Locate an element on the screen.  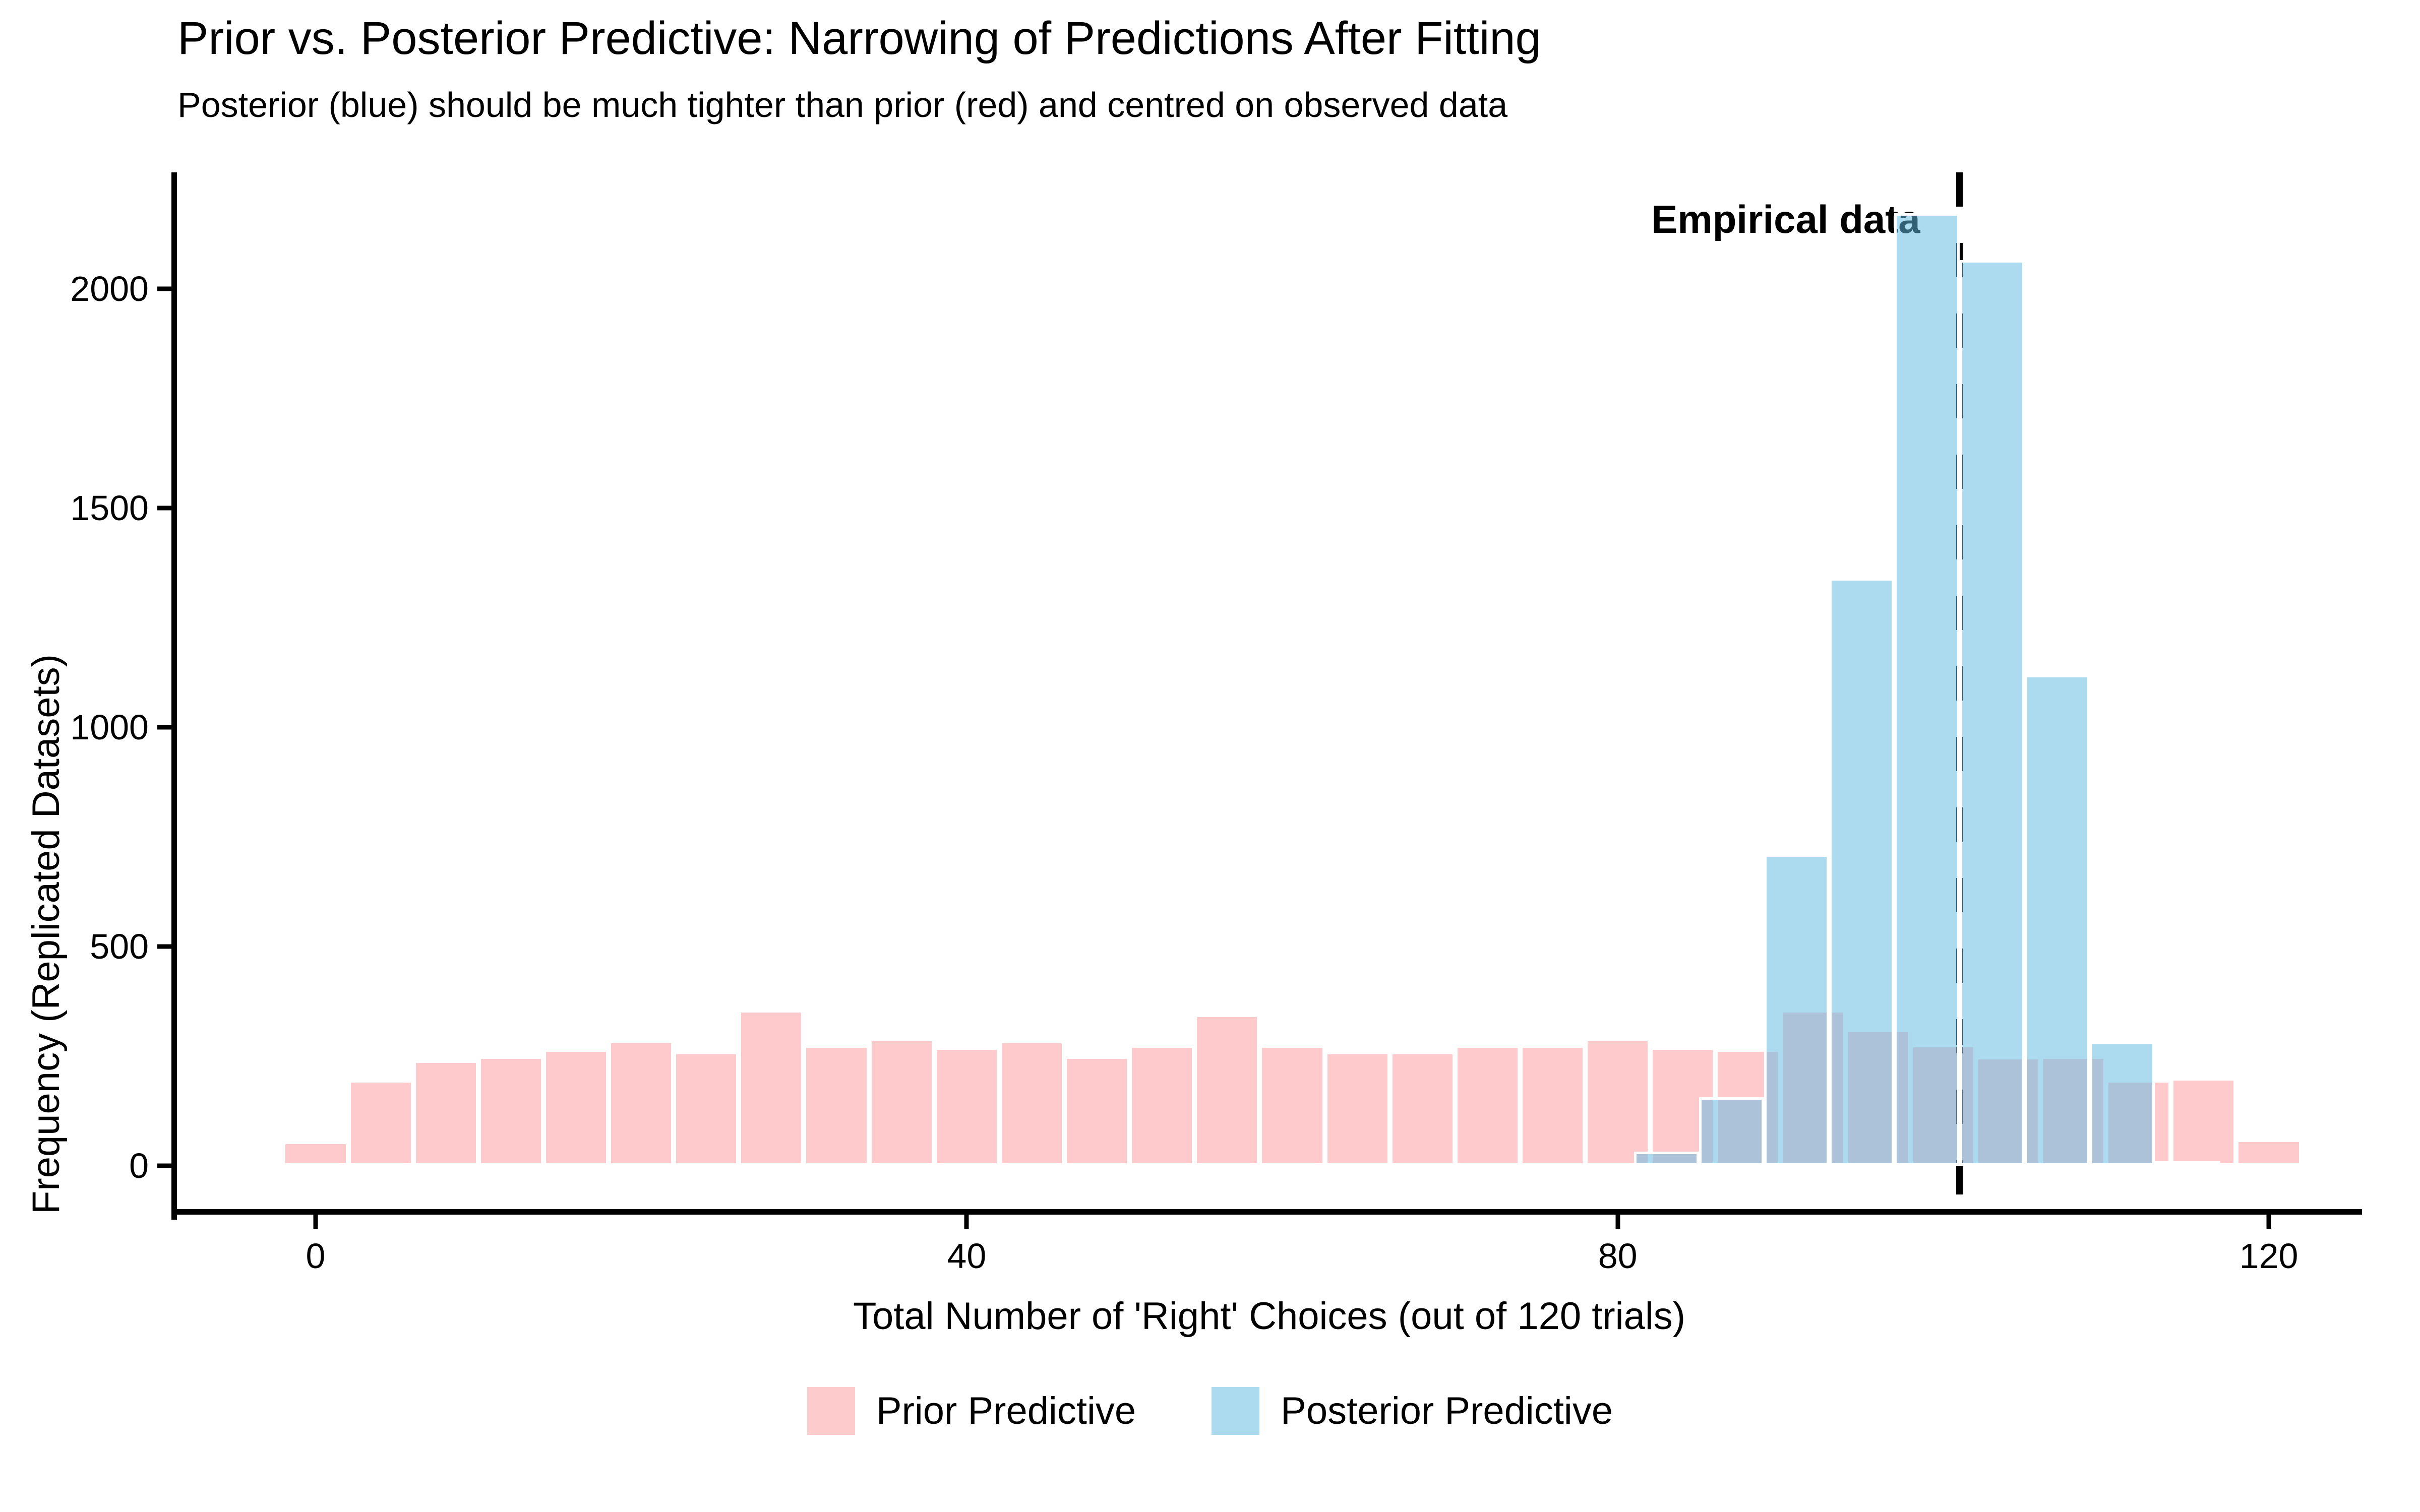
y-axis-tick-label: 1000 is located at coordinates (109, 727).